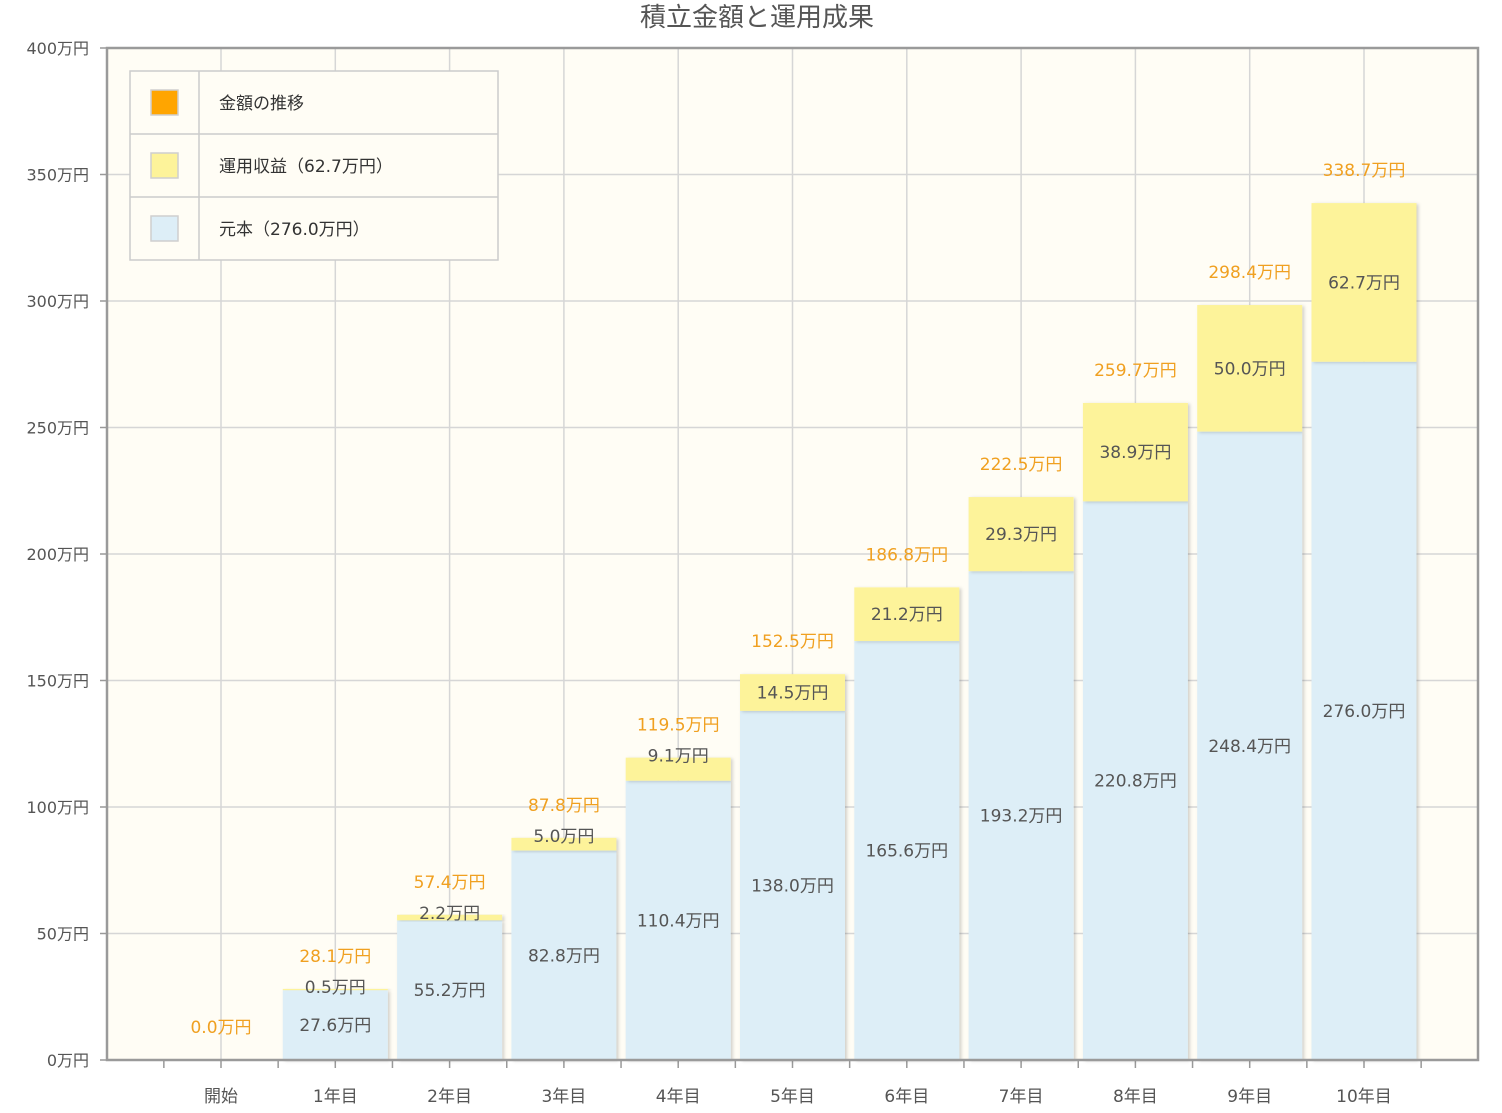 The width and height of the screenshot is (1502, 1113). What do you see at coordinates (1021, 465) in the screenshot?
I see `label-total: 222.5万円` at bounding box center [1021, 465].